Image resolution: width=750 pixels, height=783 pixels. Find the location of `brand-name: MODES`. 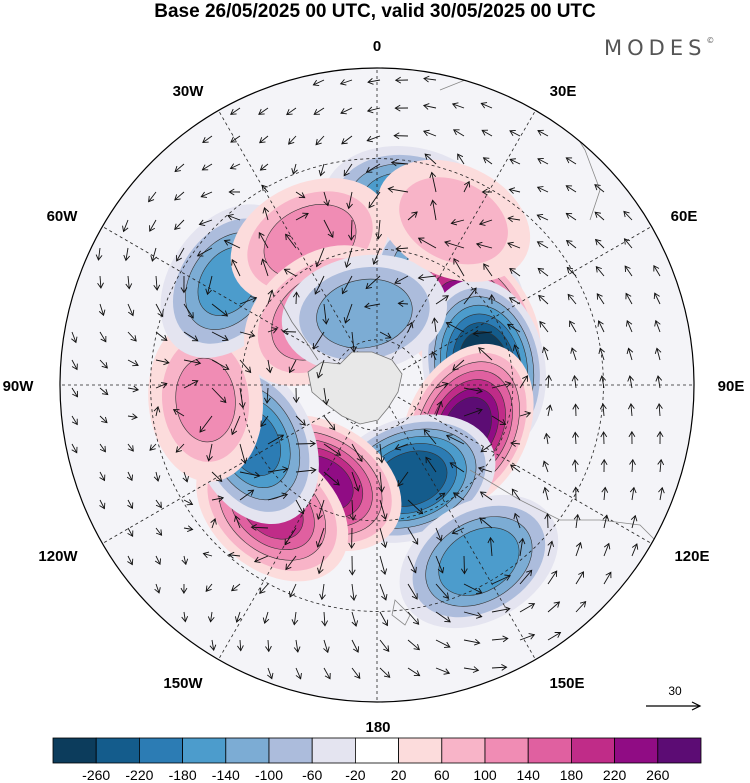

brand-name: MODES is located at coordinates (655, 48).